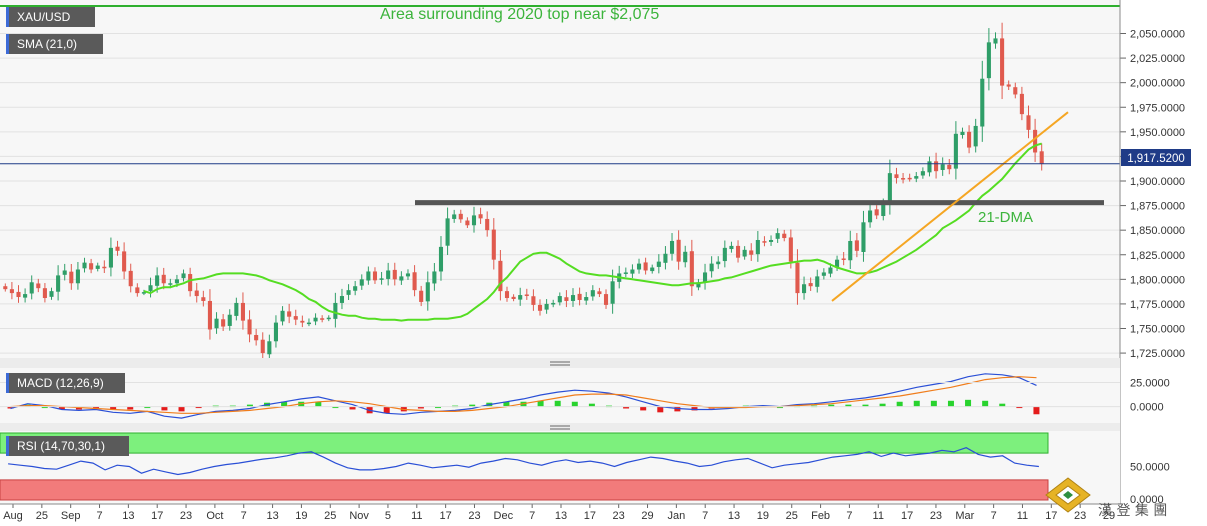  What do you see at coordinates (388, 516) in the screenshot?
I see `x-tick-label: 5` at bounding box center [388, 516].